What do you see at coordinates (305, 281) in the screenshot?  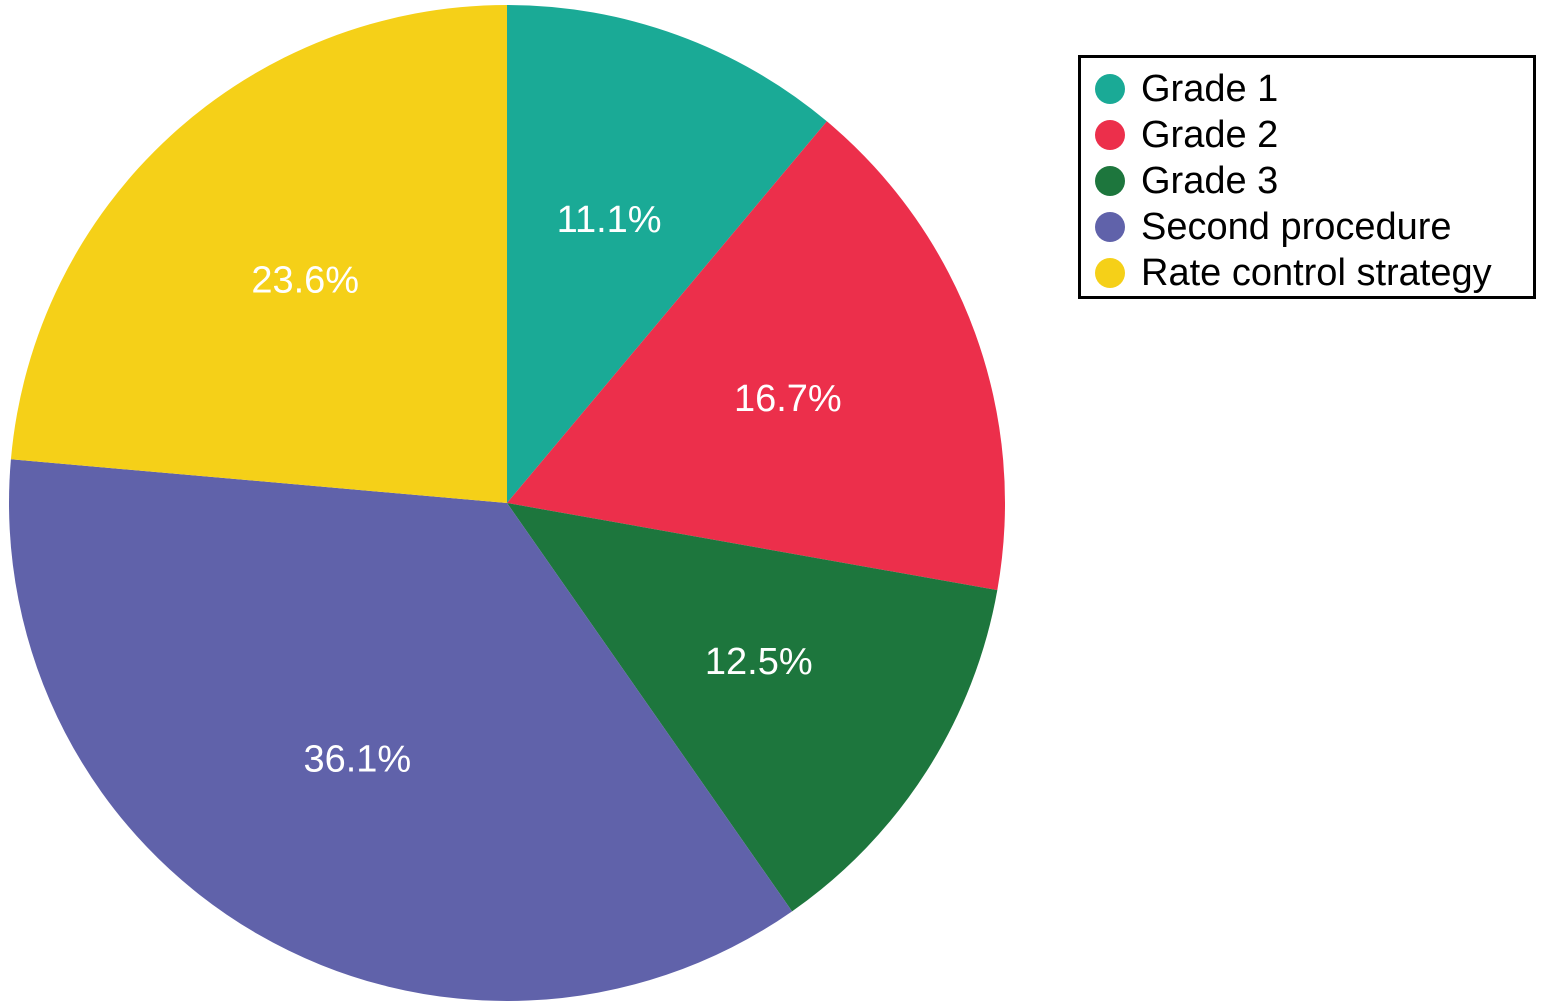 I see `pie-value-label-rate-control-strategy: 23.6%` at bounding box center [305, 281].